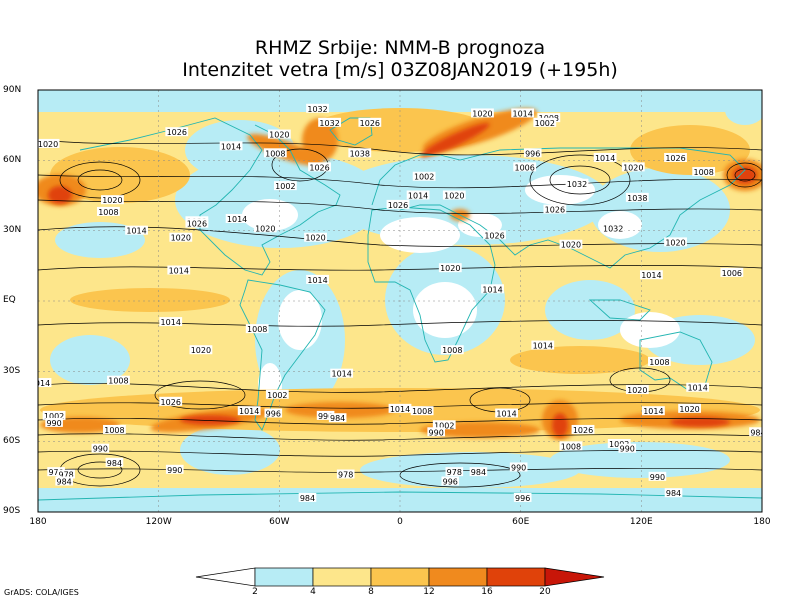 The image size is (800, 600). I want to click on chart-title: RHMZ Srbije: NMM-B prognoza, so click(400, 48).